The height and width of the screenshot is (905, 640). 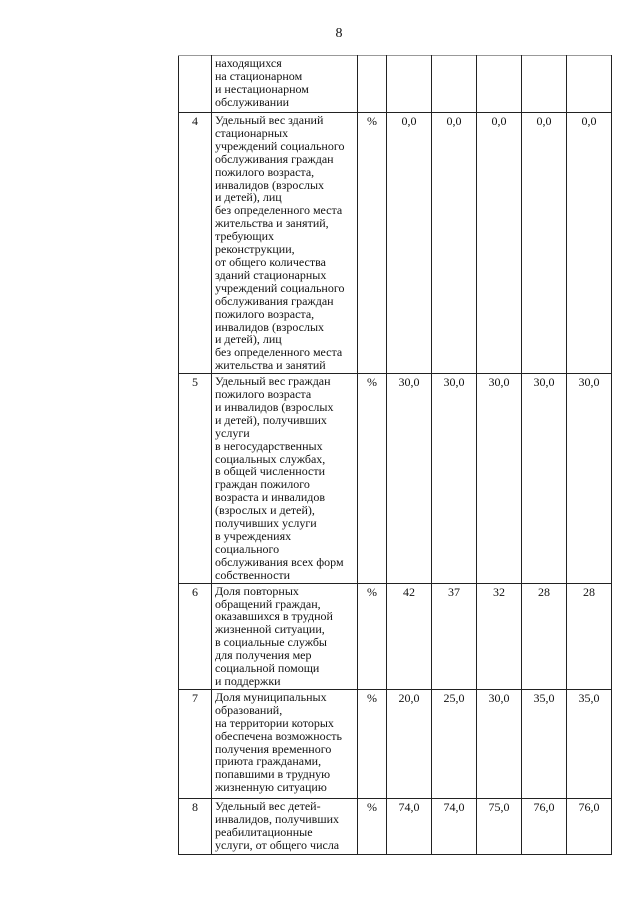 What do you see at coordinates (195, 478) in the screenshot?
I see `row-number: 5` at bounding box center [195, 478].